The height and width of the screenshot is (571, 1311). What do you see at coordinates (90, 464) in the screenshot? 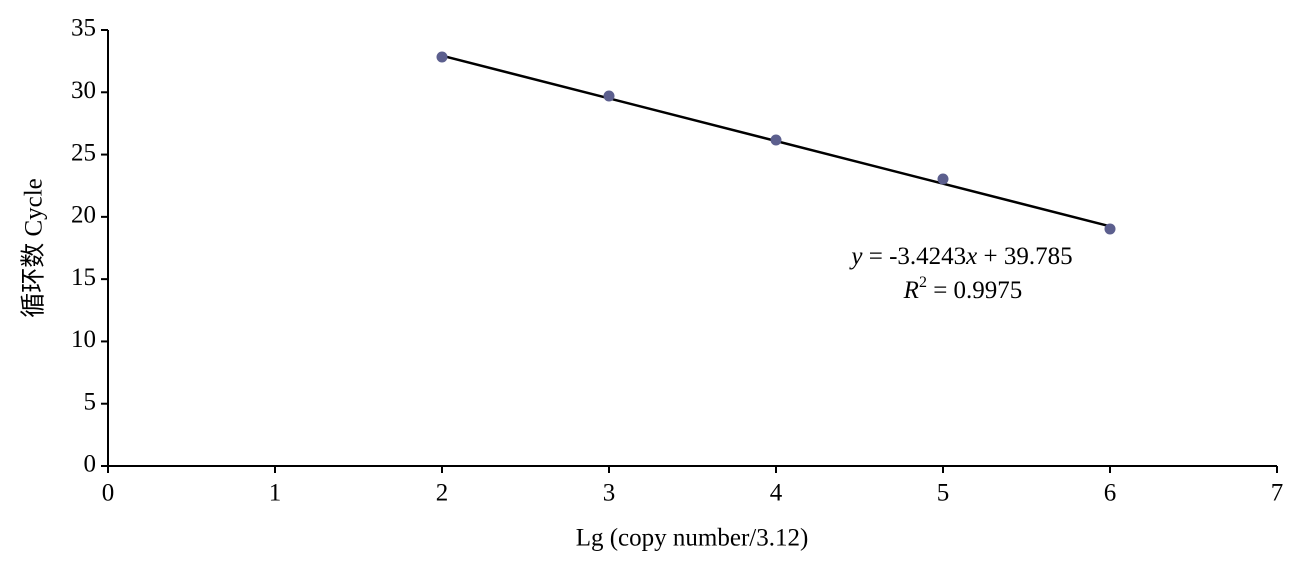
I see `y-tick-label: 0` at bounding box center [90, 464].